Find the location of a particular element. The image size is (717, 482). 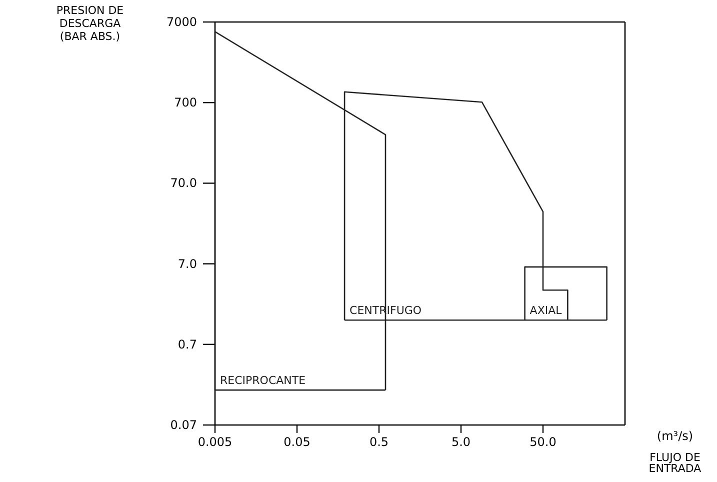

x-axis-title: FLUJO DE ENTRADA is located at coordinates (675, 463).